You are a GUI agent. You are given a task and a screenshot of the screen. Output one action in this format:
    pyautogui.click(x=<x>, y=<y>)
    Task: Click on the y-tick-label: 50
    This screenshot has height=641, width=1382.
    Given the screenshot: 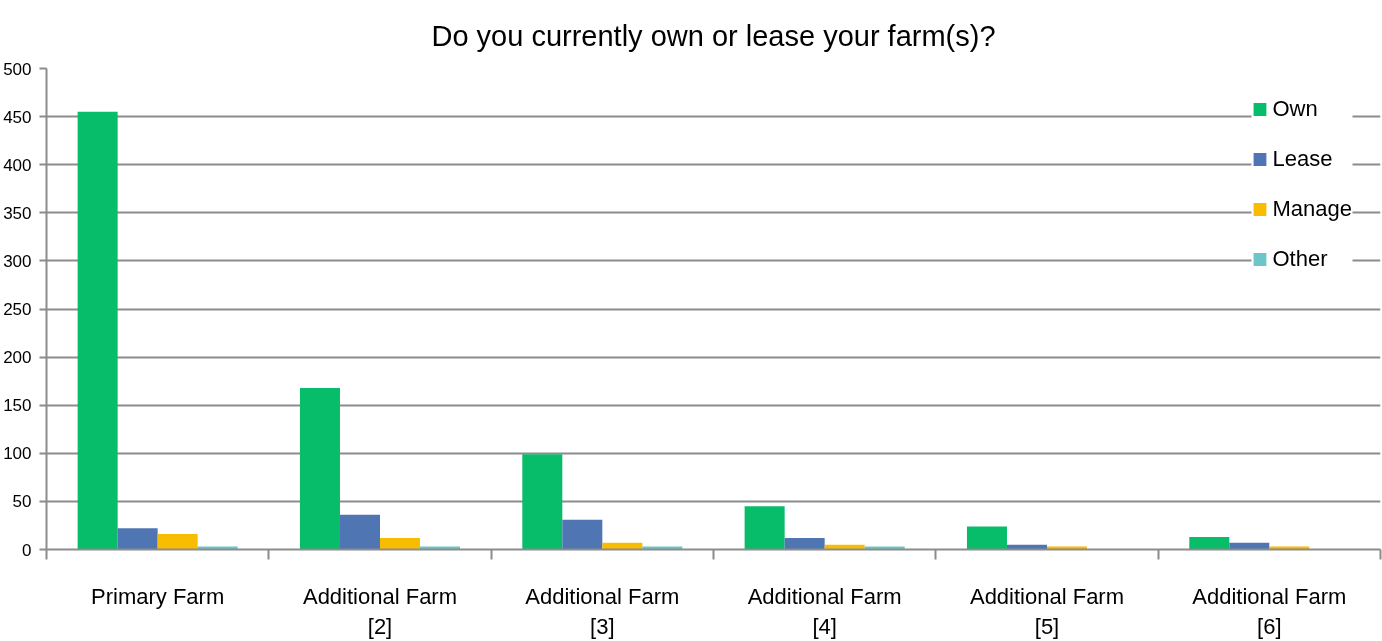 What is the action you would take?
    pyautogui.click(x=22, y=502)
    